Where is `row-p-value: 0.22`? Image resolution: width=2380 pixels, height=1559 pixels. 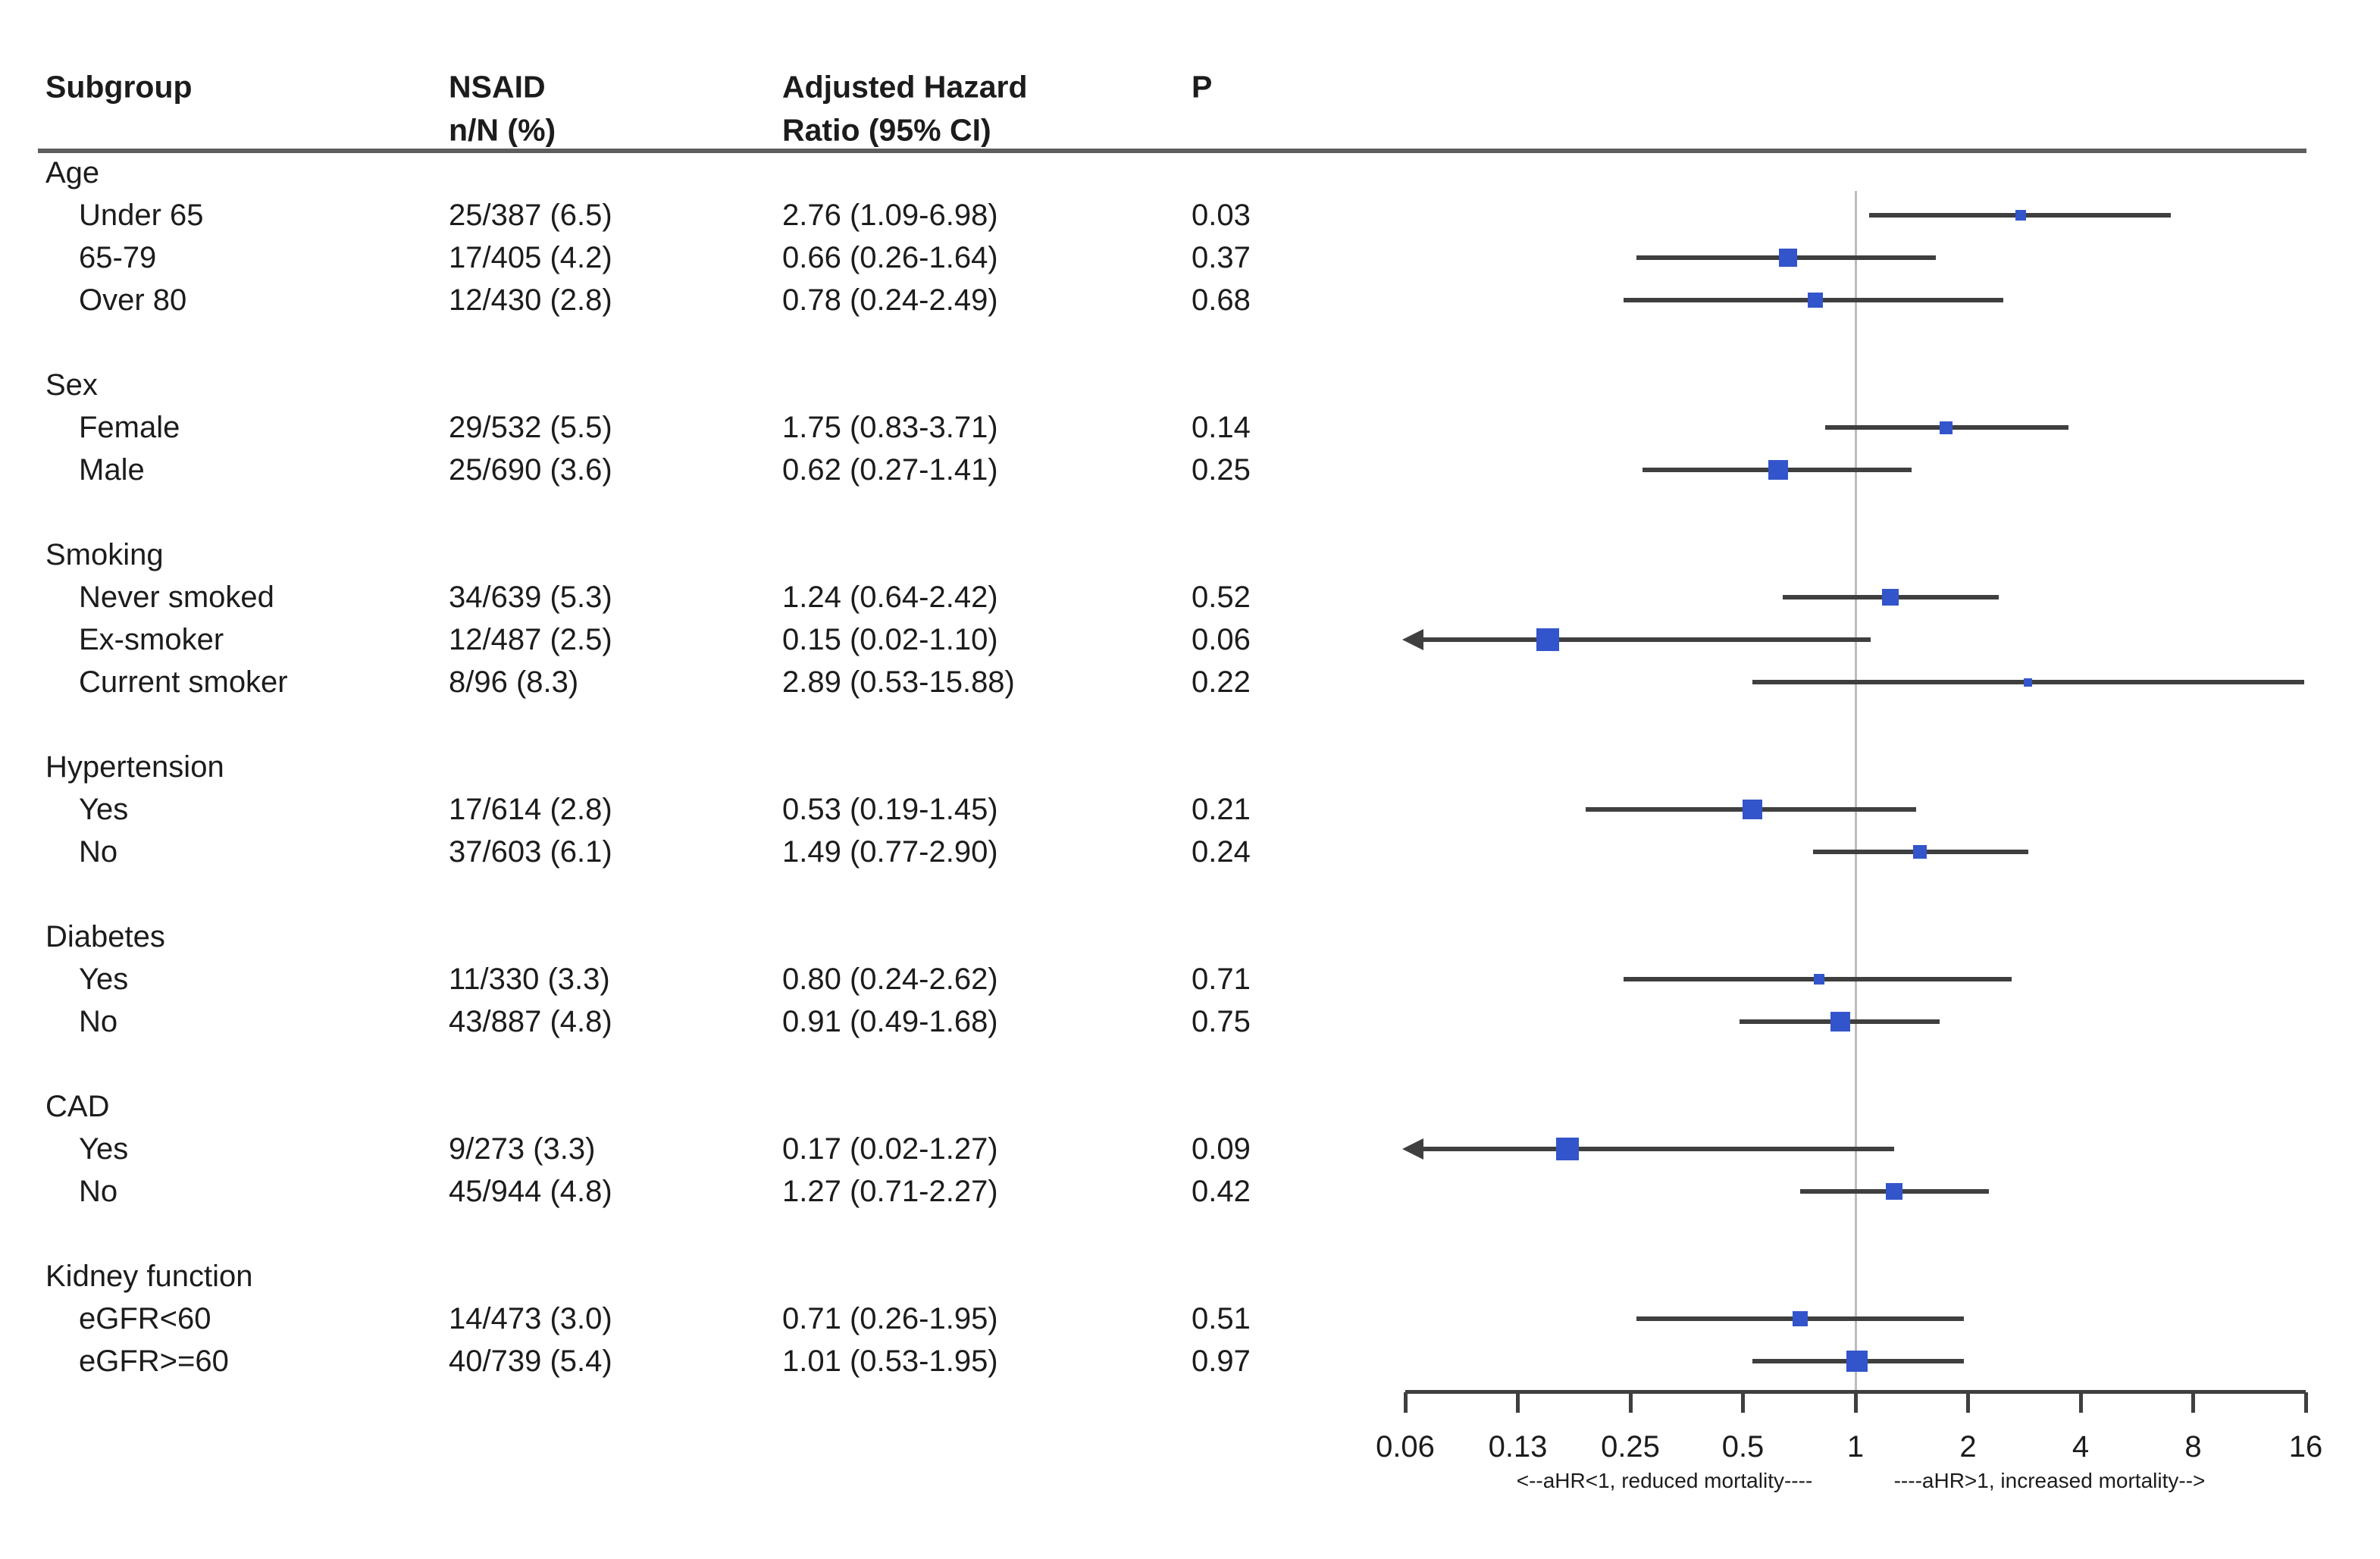
row-p-value: 0.22 is located at coordinates (1221, 682).